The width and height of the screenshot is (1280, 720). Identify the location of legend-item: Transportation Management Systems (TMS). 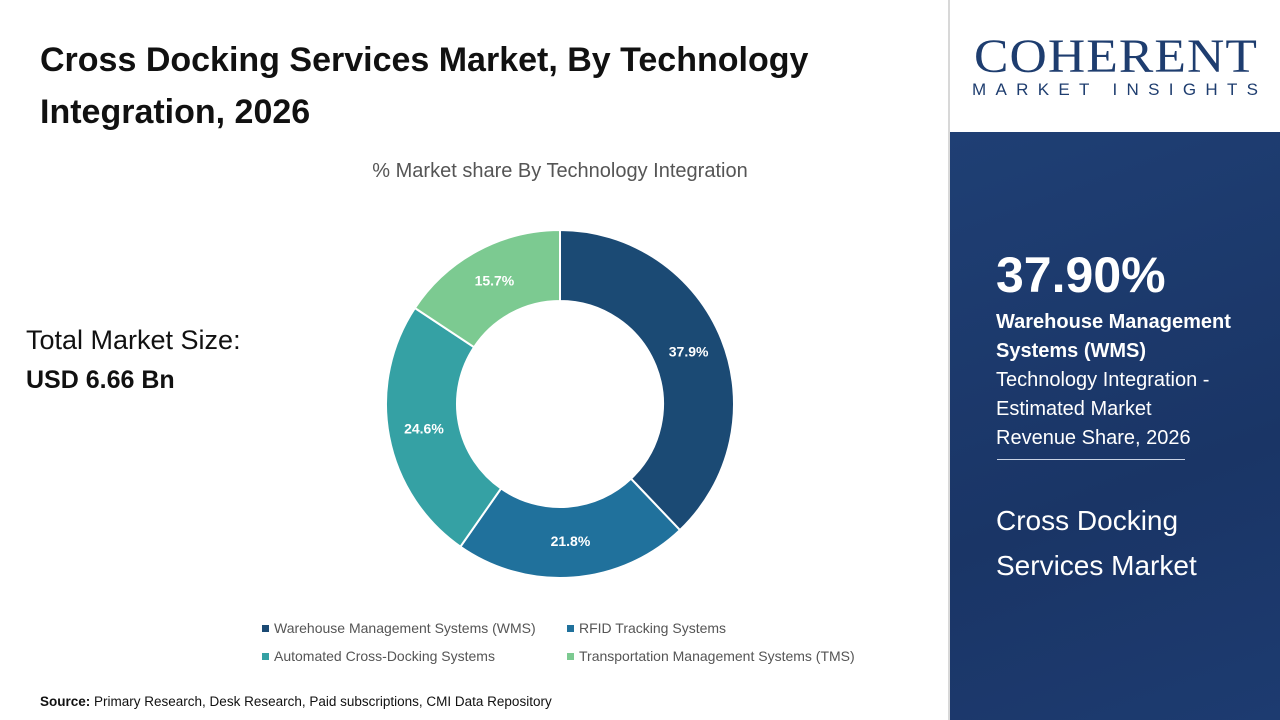
(711, 656).